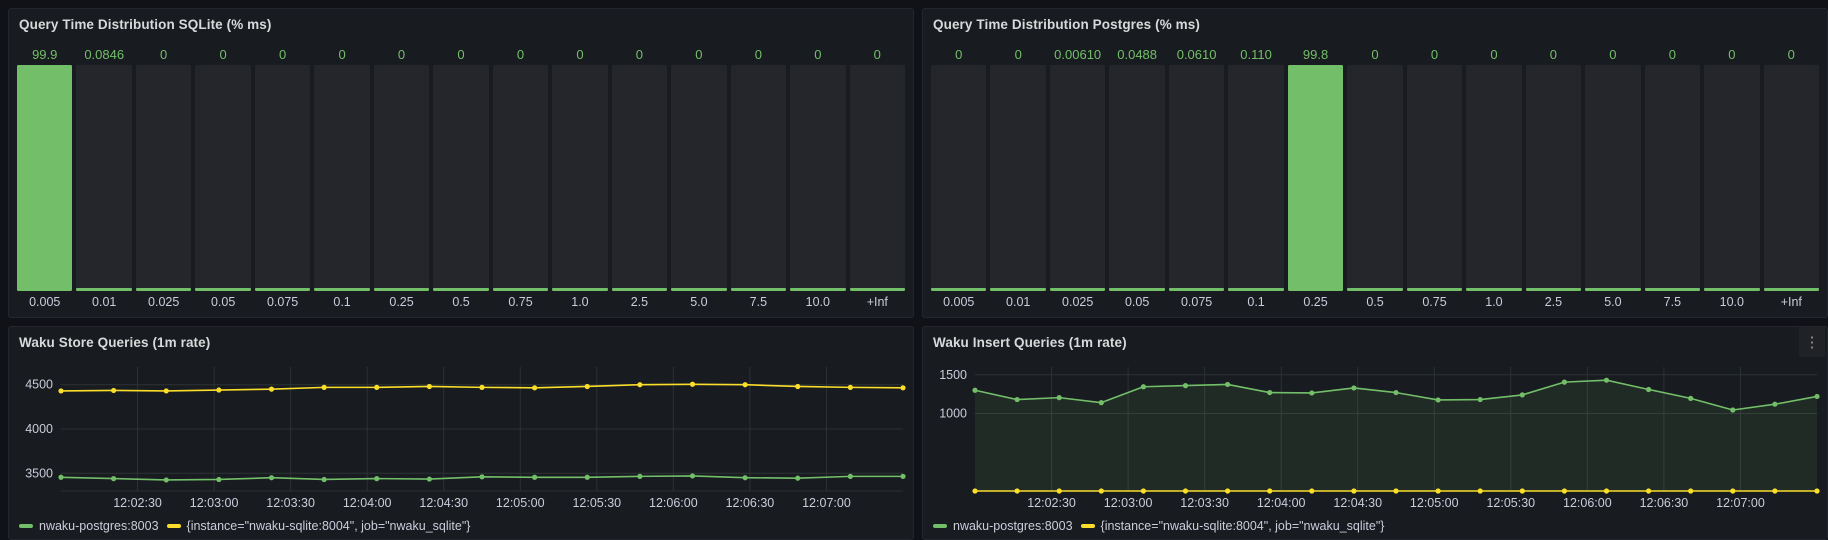 This screenshot has height=540, width=1828. What do you see at coordinates (750, 503) in the screenshot?
I see `x-axis-tick-label: 12:06:30` at bounding box center [750, 503].